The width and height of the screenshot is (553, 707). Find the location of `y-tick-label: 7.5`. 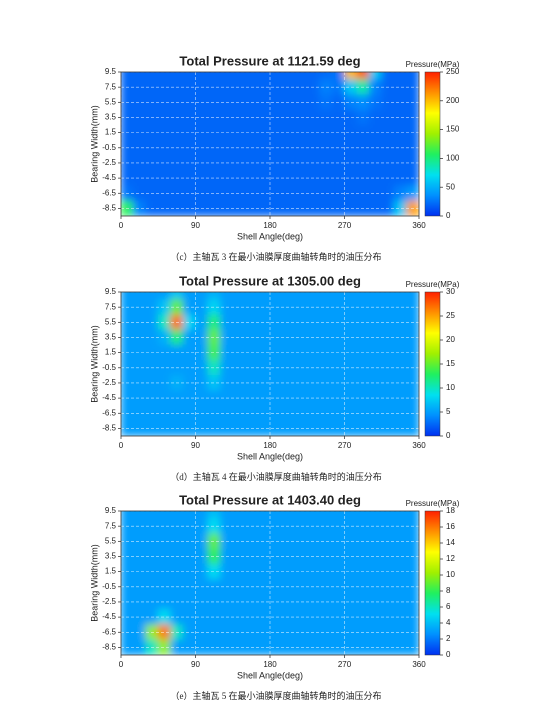

y-tick-label: 7.5 is located at coordinates (111, 525).